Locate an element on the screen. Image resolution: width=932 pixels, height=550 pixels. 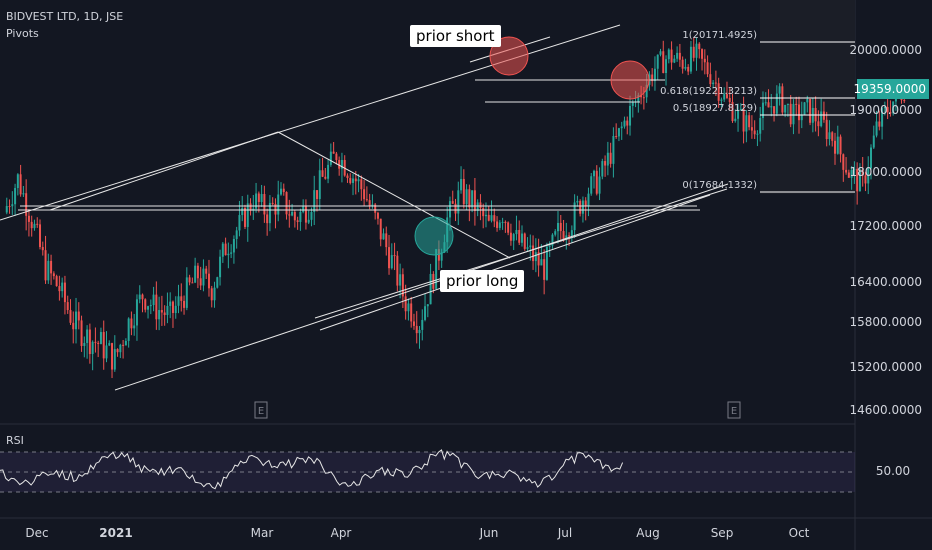
time-tick: Dec is located at coordinates (36, 533).